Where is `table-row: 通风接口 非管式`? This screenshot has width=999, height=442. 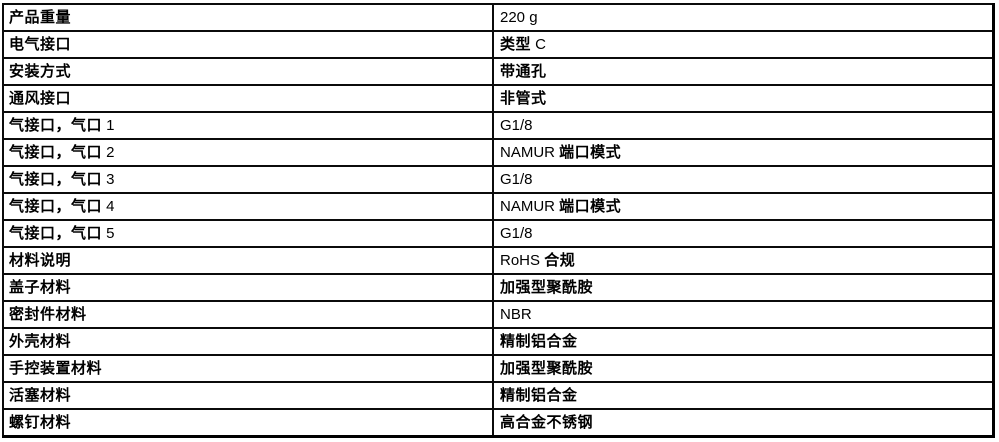 table-row: 通风接口 非管式 is located at coordinates (498, 98).